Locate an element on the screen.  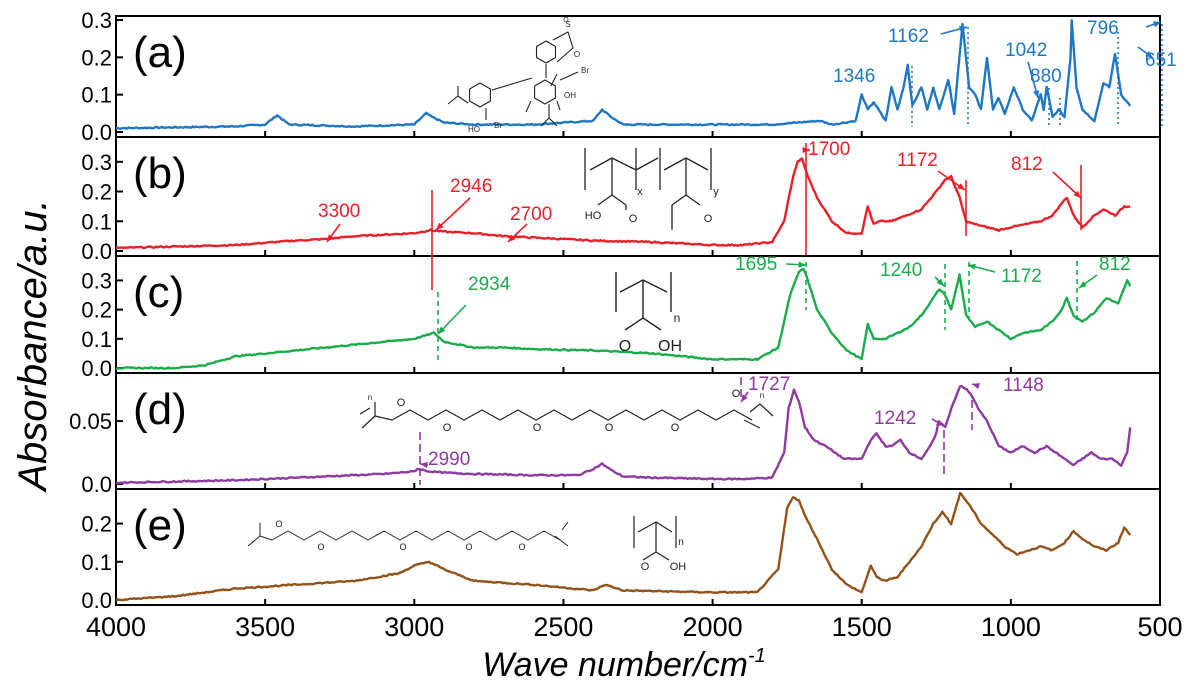
structure-tegda: O O O O O On n is located at coordinates (566, 411).